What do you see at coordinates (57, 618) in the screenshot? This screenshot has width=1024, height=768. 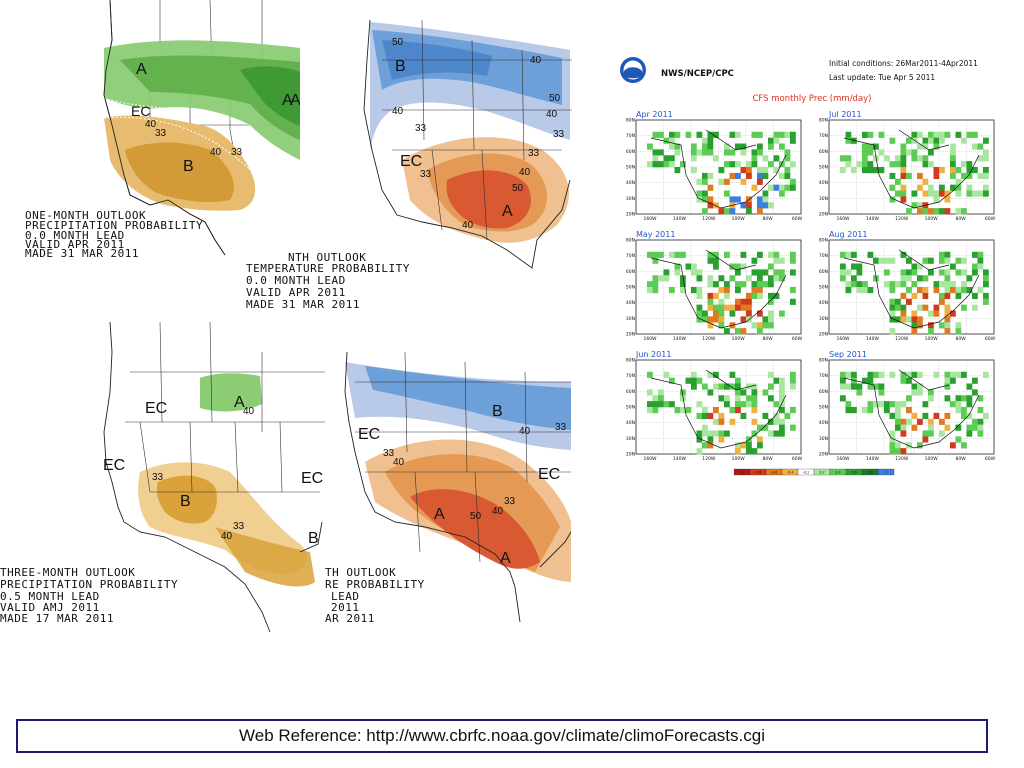 I see `map-caption: MADE 17 MAR 2011` at bounding box center [57, 618].